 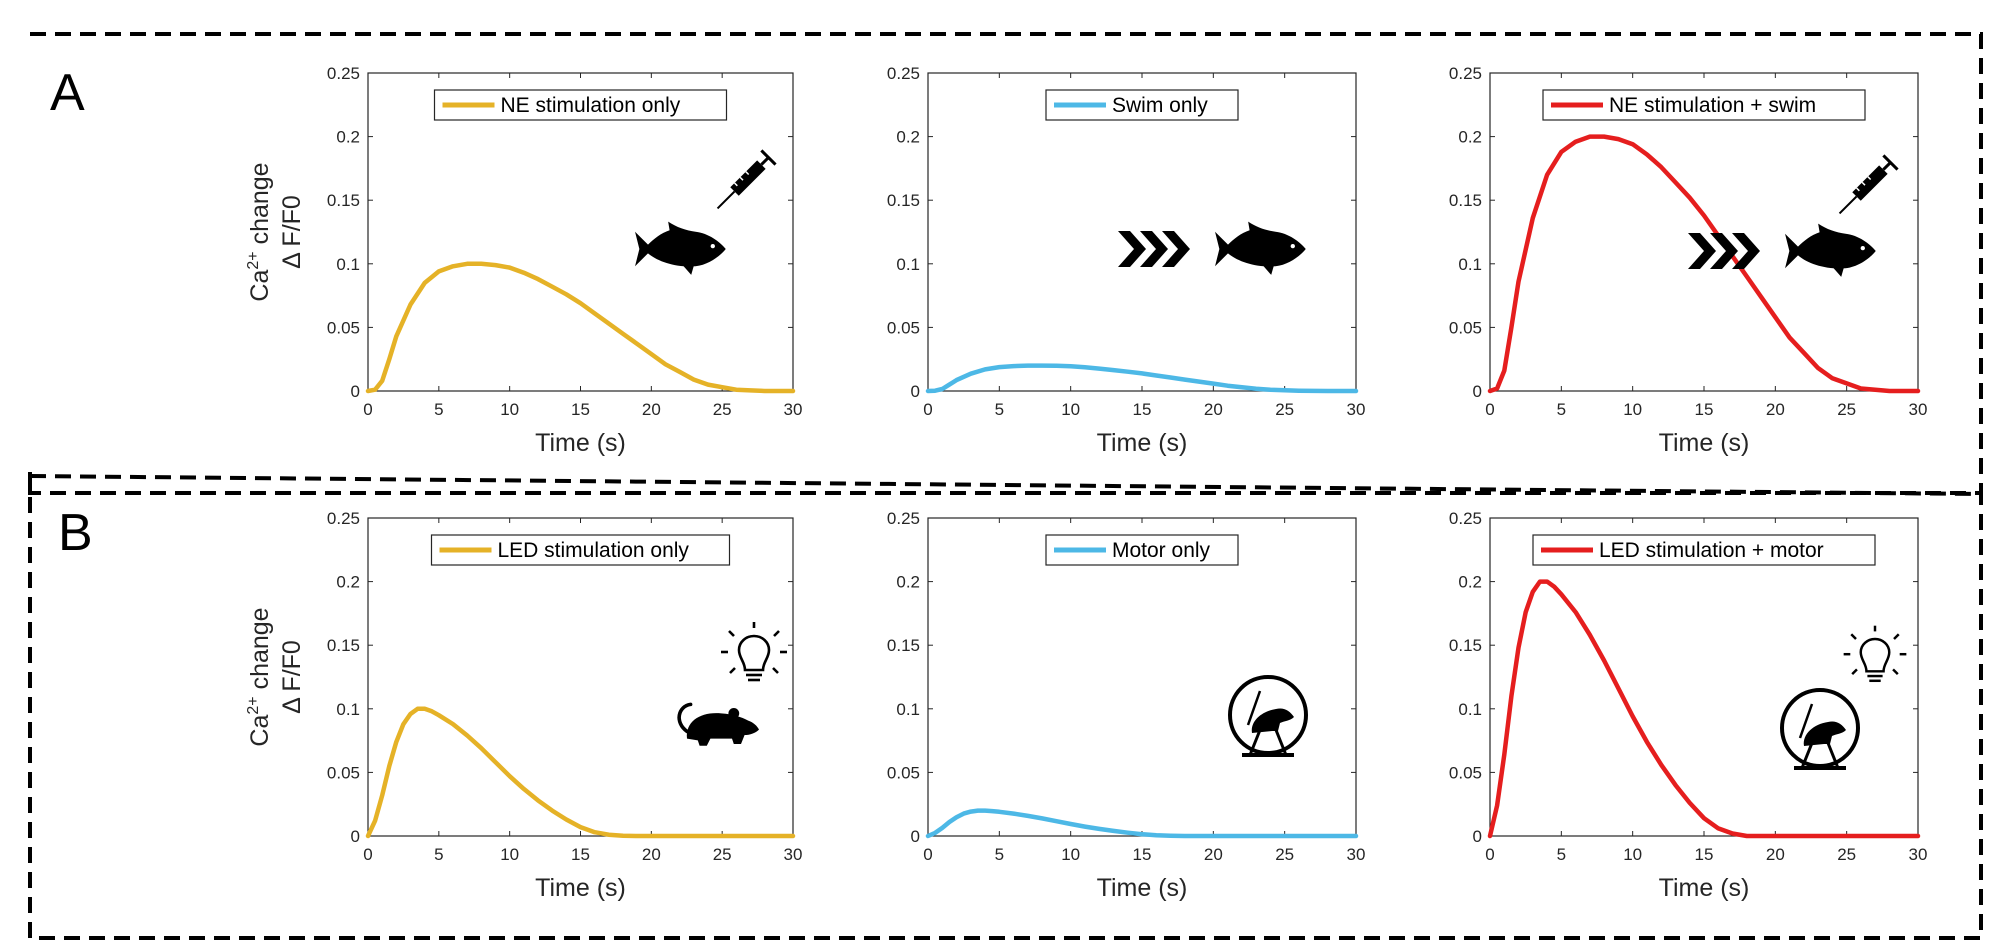 I want to click on legend-label: Motor only, so click(x=1161, y=550).